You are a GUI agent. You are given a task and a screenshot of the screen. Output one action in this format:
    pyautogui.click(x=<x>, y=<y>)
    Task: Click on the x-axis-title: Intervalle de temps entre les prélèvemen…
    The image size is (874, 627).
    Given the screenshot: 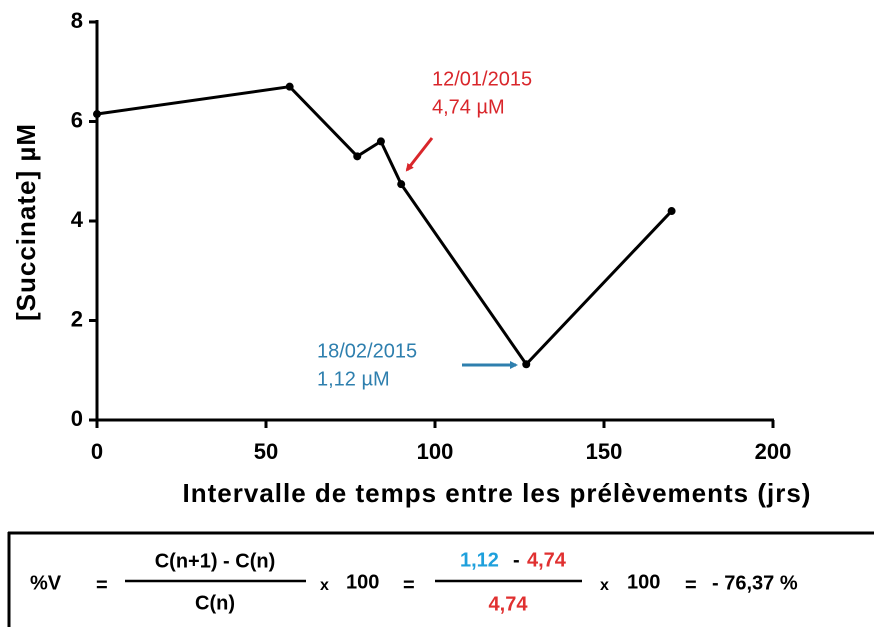 What is the action you would take?
    pyautogui.click(x=497, y=493)
    